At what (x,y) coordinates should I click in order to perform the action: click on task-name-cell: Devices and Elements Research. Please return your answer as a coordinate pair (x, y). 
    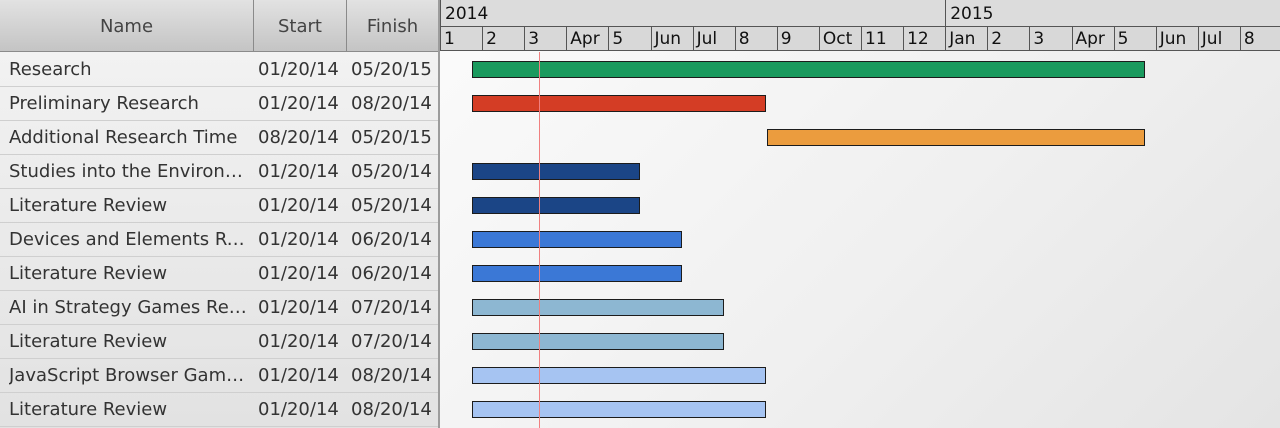
    Looking at the image, I should click on (130, 239).